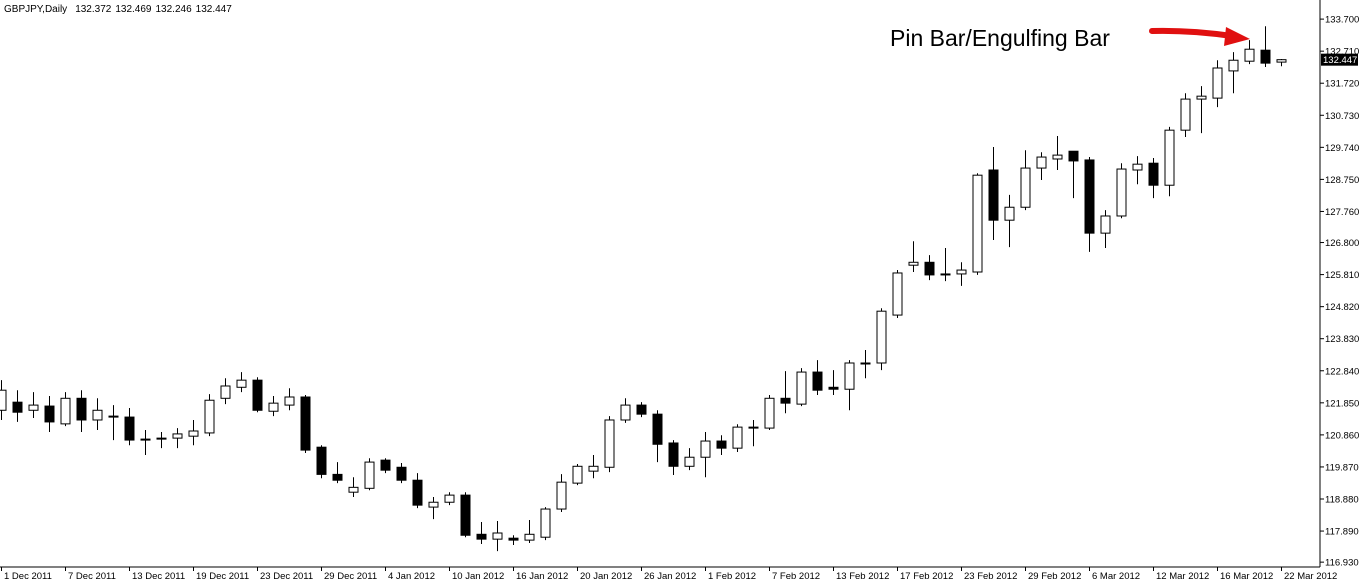 The width and height of the screenshot is (1359, 586). What do you see at coordinates (990, 576) in the screenshot?
I see `x-tick-label: 23 Feb 2012` at bounding box center [990, 576].